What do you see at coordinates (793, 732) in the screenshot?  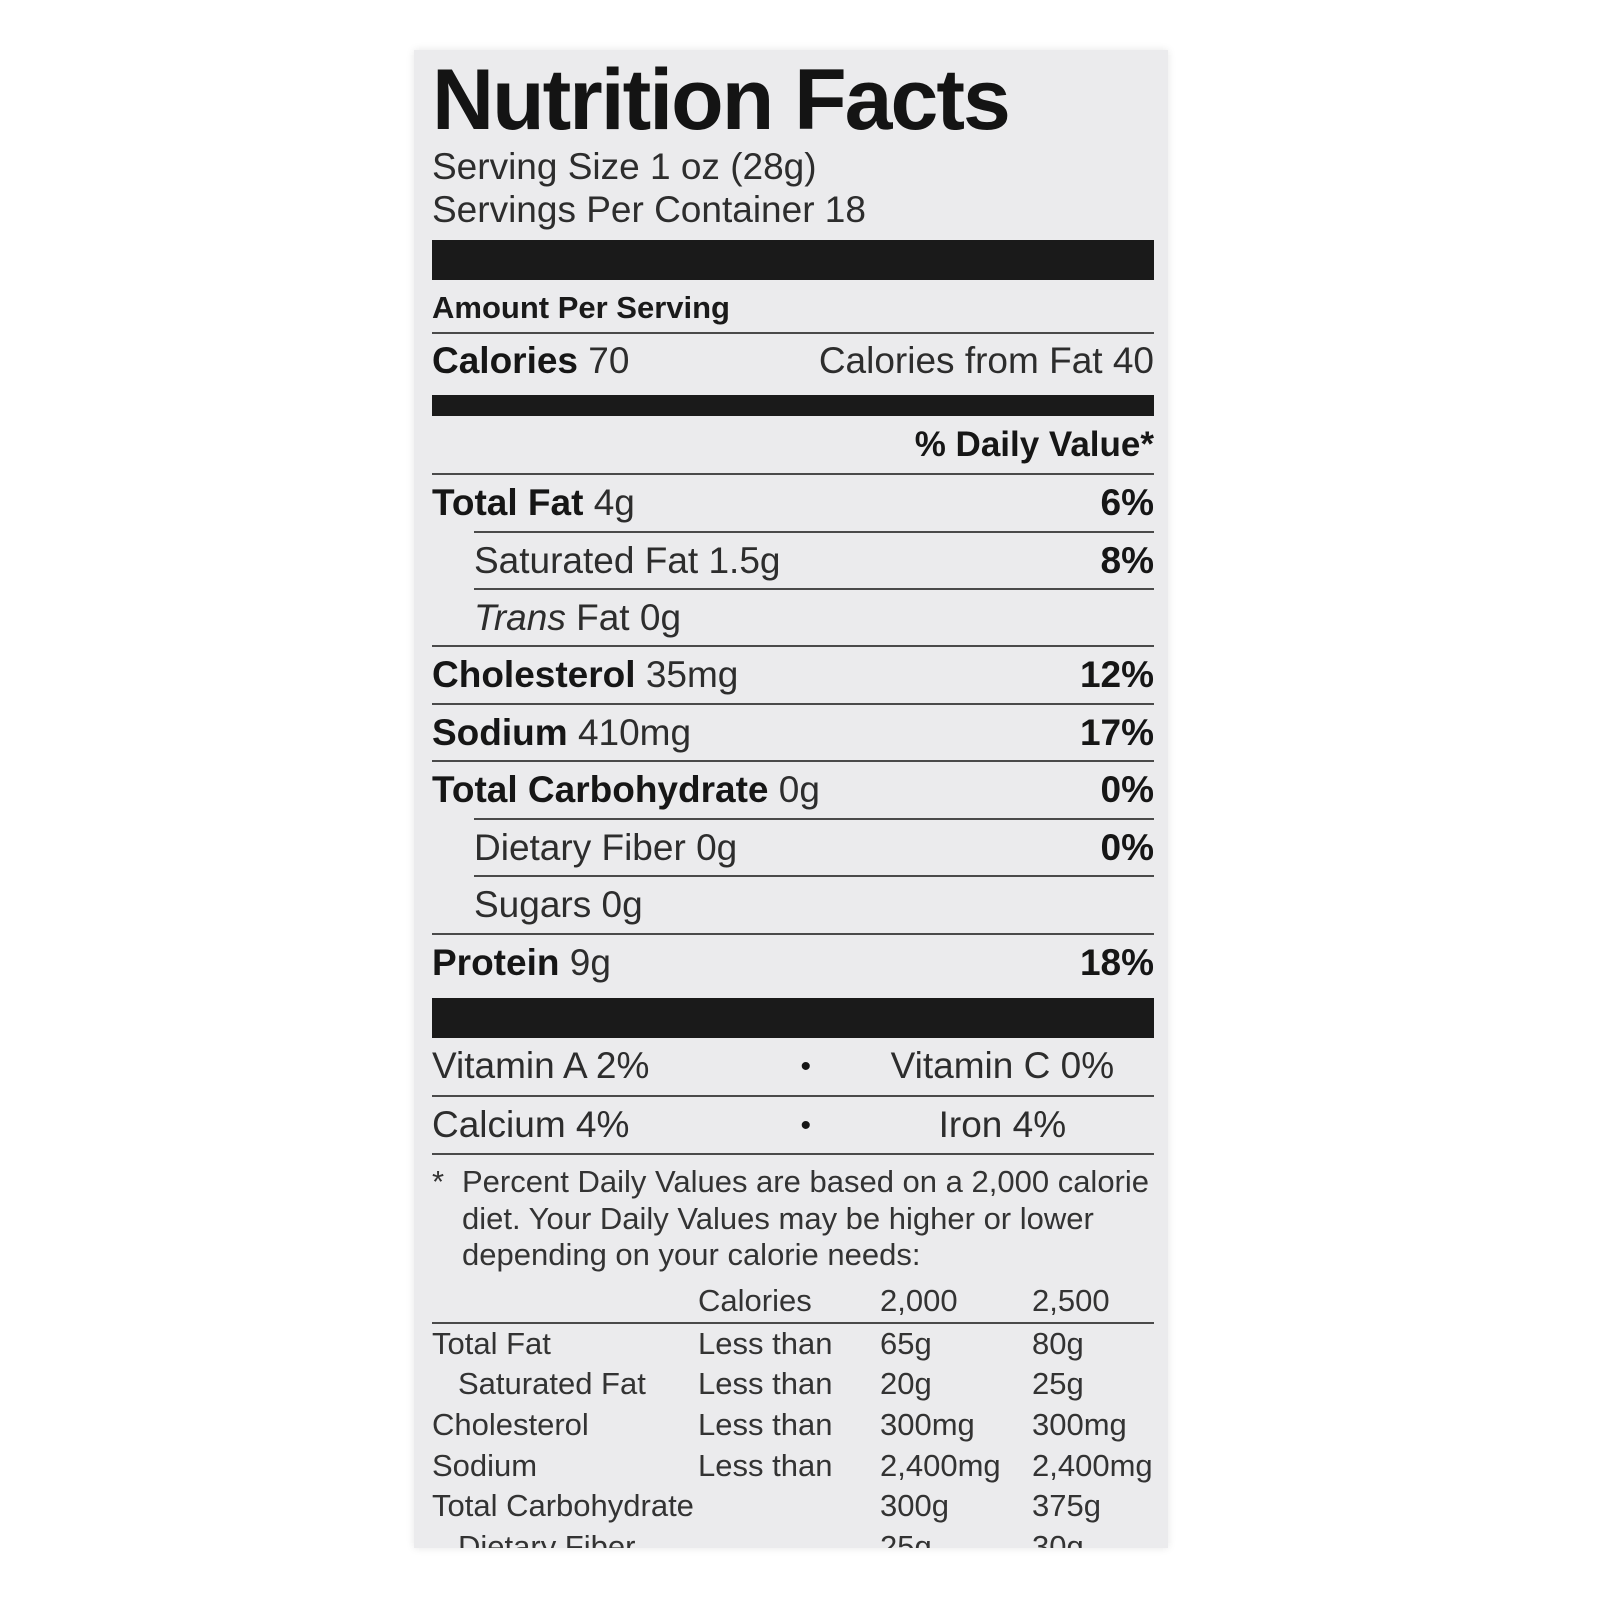 I see `nutrient-row-sodium: Sodium 410mg 17%` at bounding box center [793, 732].